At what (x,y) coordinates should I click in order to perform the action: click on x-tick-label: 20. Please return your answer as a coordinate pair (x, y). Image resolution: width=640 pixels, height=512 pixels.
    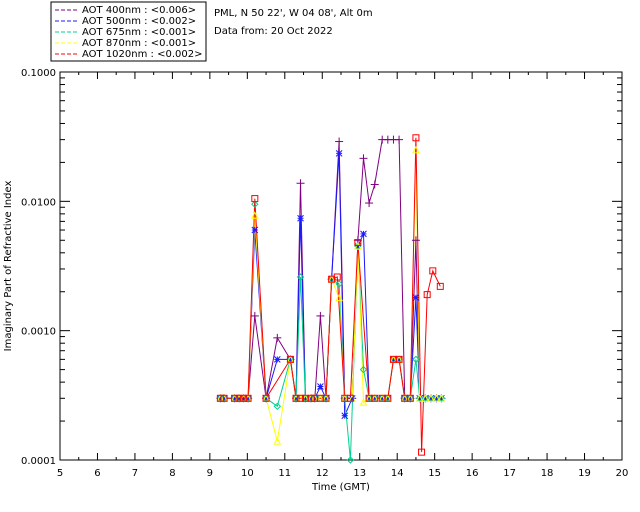
    Looking at the image, I should click on (622, 473).